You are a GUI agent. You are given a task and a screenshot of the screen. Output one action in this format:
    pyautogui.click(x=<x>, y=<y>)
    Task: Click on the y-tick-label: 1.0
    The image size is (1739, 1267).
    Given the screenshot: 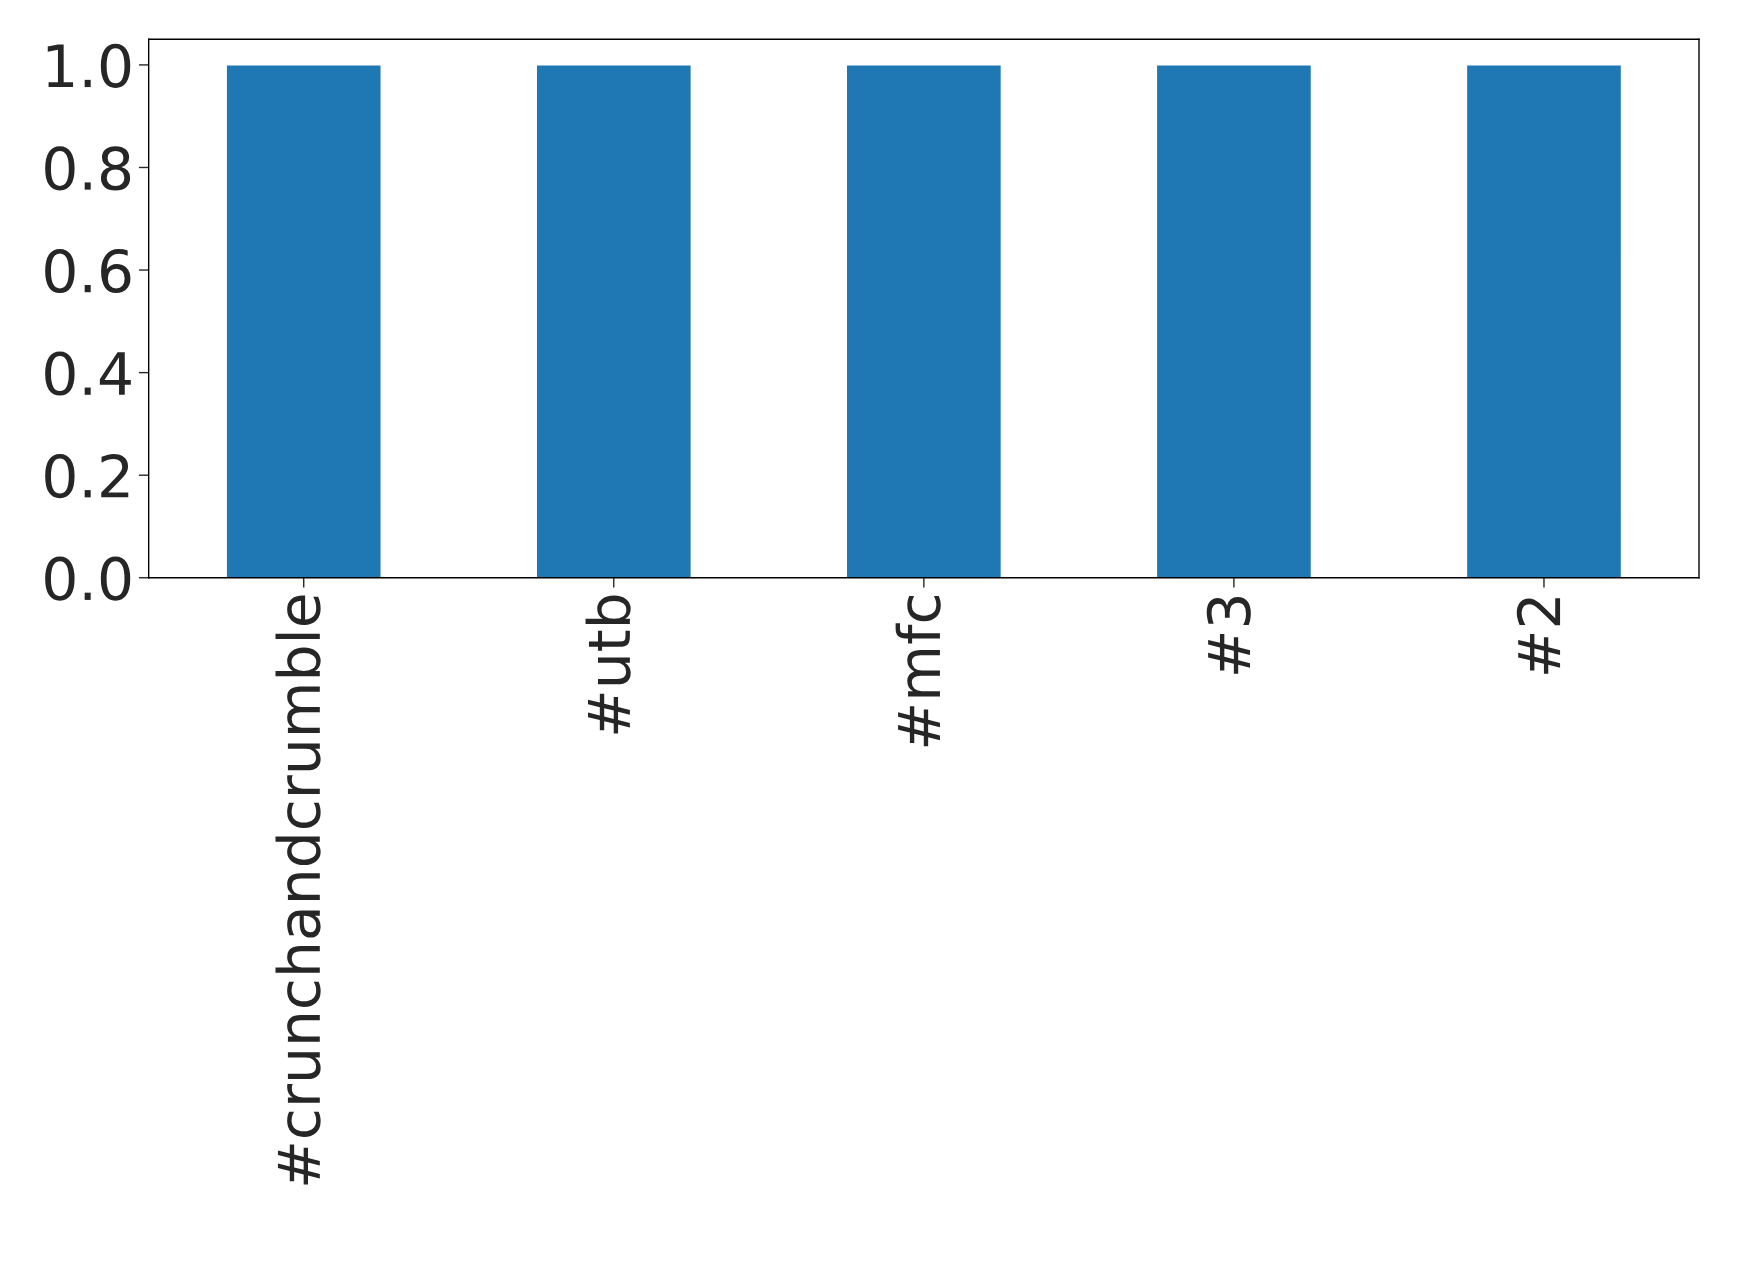 What is the action you would take?
    pyautogui.click(x=89, y=65)
    